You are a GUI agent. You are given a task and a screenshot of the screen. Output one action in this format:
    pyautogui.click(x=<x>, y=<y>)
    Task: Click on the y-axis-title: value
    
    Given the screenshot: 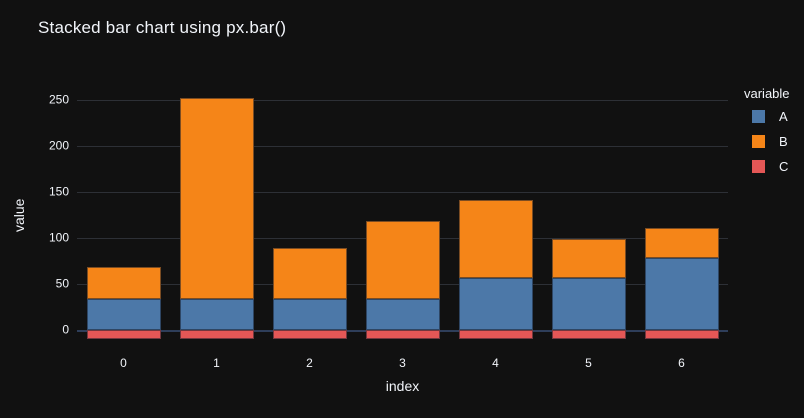 What is the action you would take?
    pyautogui.click(x=19, y=215)
    